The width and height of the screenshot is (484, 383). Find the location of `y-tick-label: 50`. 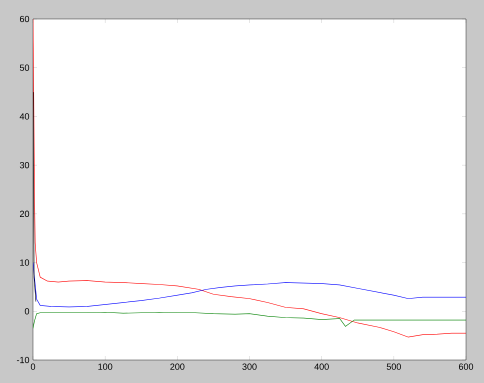

y-tick-label: 50 is located at coordinates (25, 67).